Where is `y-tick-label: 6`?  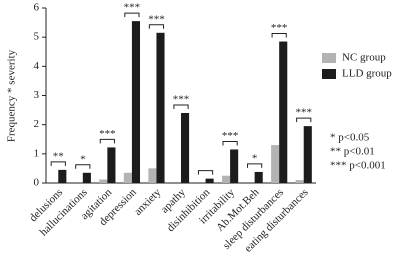
y-tick-label: 6 is located at coordinates (37, 8).